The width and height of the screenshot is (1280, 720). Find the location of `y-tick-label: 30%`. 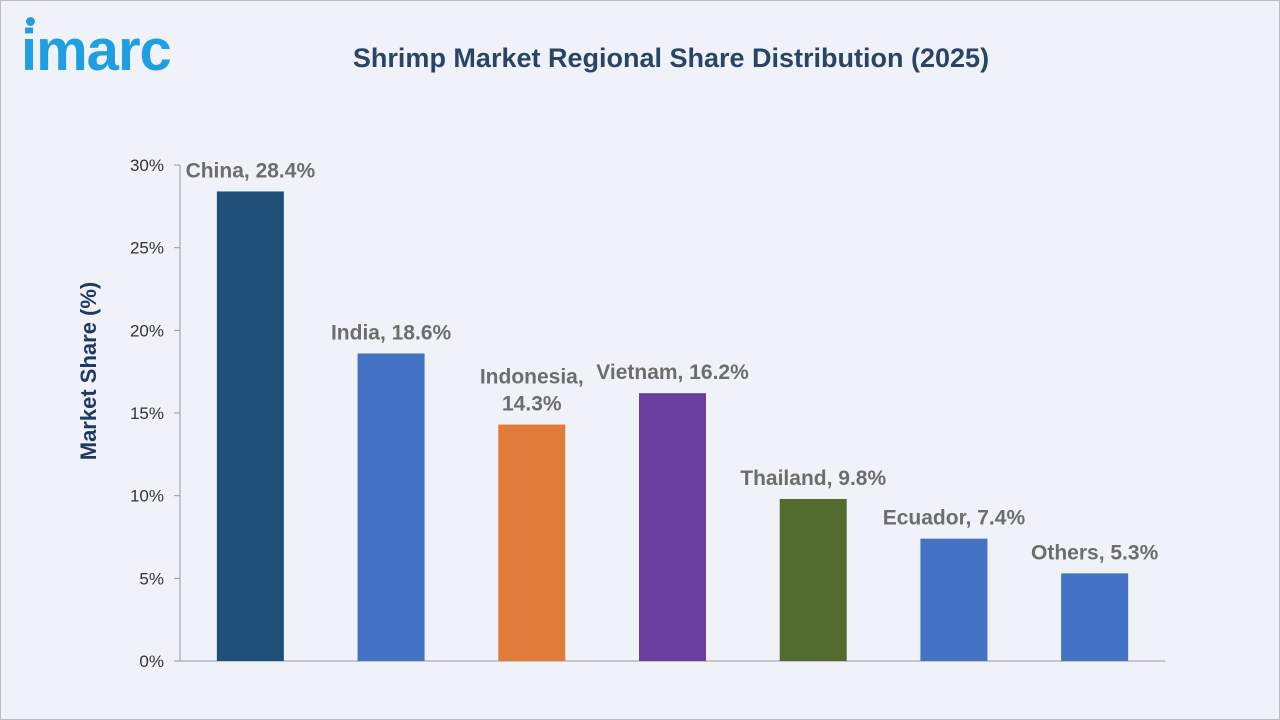

y-tick-label: 30% is located at coordinates (147, 165).